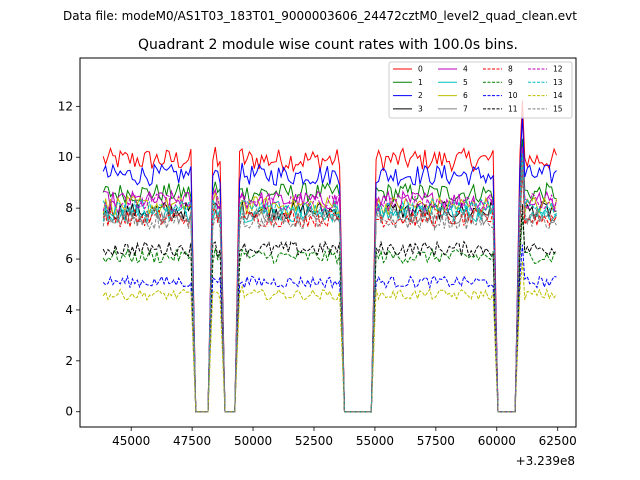 This screenshot has width=640, height=480. I want to click on legend-label-6: 6, so click(465, 95).